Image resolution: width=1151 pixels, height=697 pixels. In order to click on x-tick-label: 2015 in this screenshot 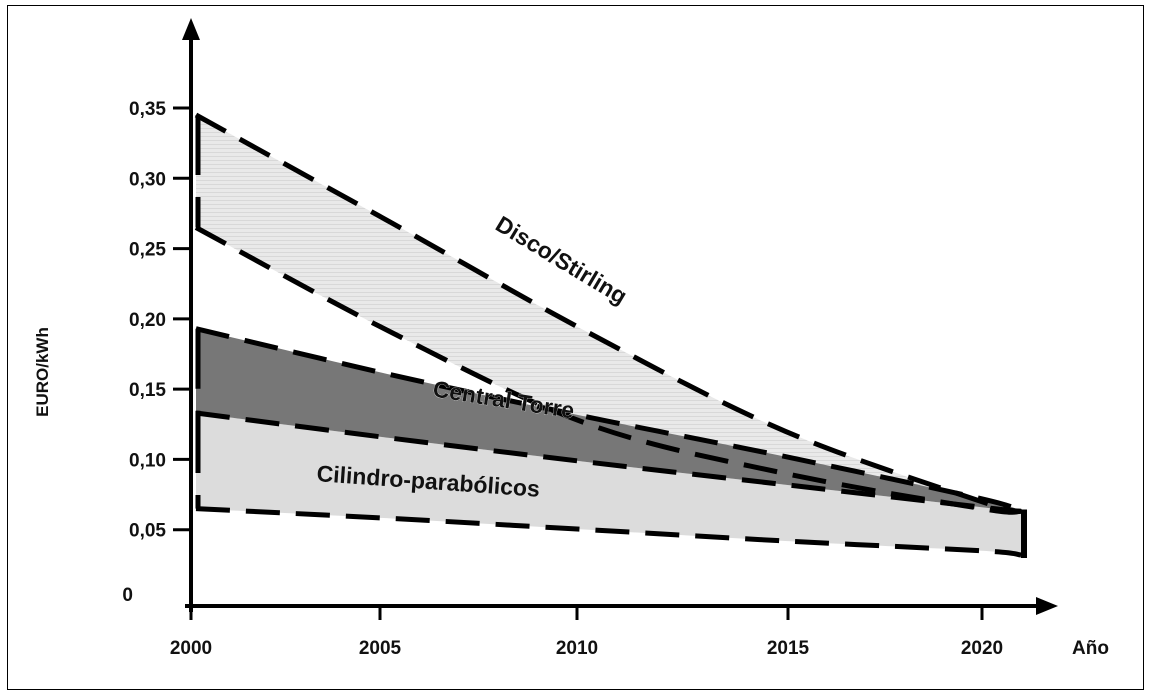, I will do `click(788, 648)`.